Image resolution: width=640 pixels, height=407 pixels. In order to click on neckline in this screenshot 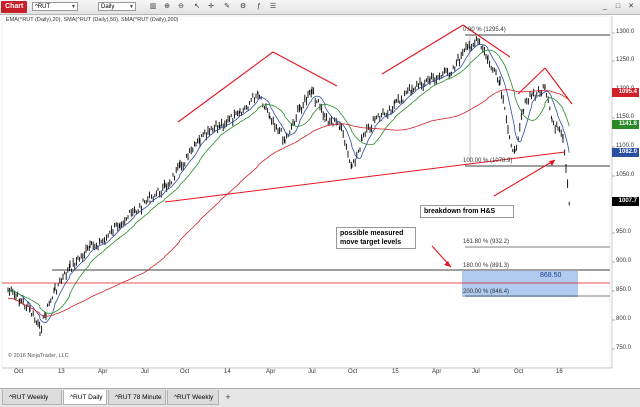, I will do `click(365, 177)`.